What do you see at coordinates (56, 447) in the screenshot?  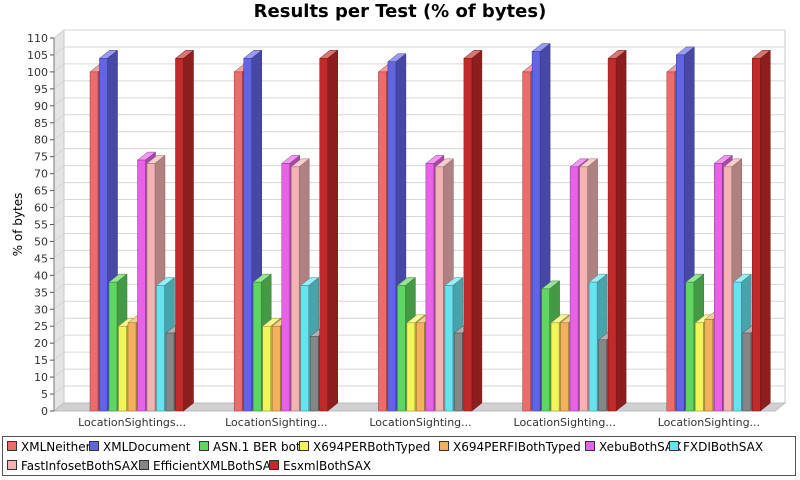 I see `legend-label: XMLNeither` at bounding box center [56, 447].